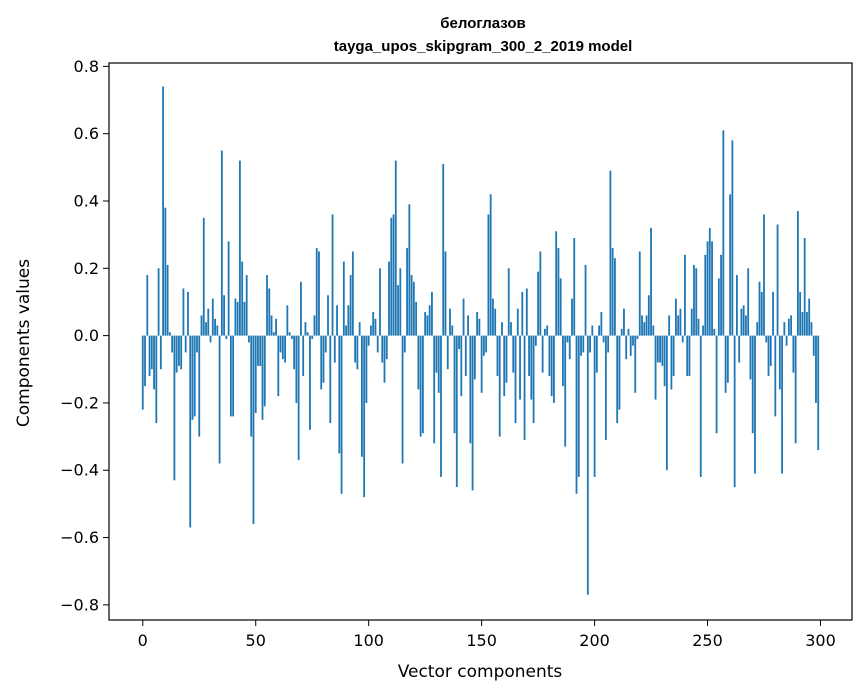 This screenshot has height=696, width=867. What do you see at coordinates (483, 46) in the screenshot?
I see `chart-subtitle: tayga_upos_skipgram_300_2_2019 model` at bounding box center [483, 46].